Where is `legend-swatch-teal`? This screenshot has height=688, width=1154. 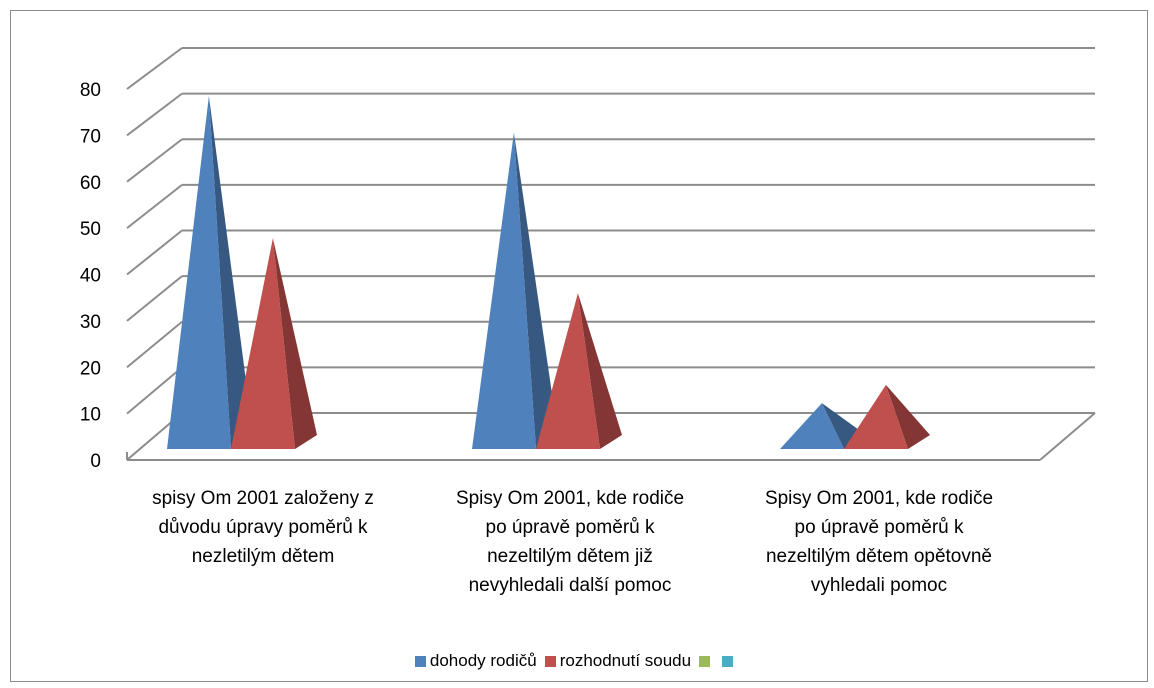
legend-swatch-teal is located at coordinates (728, 661).